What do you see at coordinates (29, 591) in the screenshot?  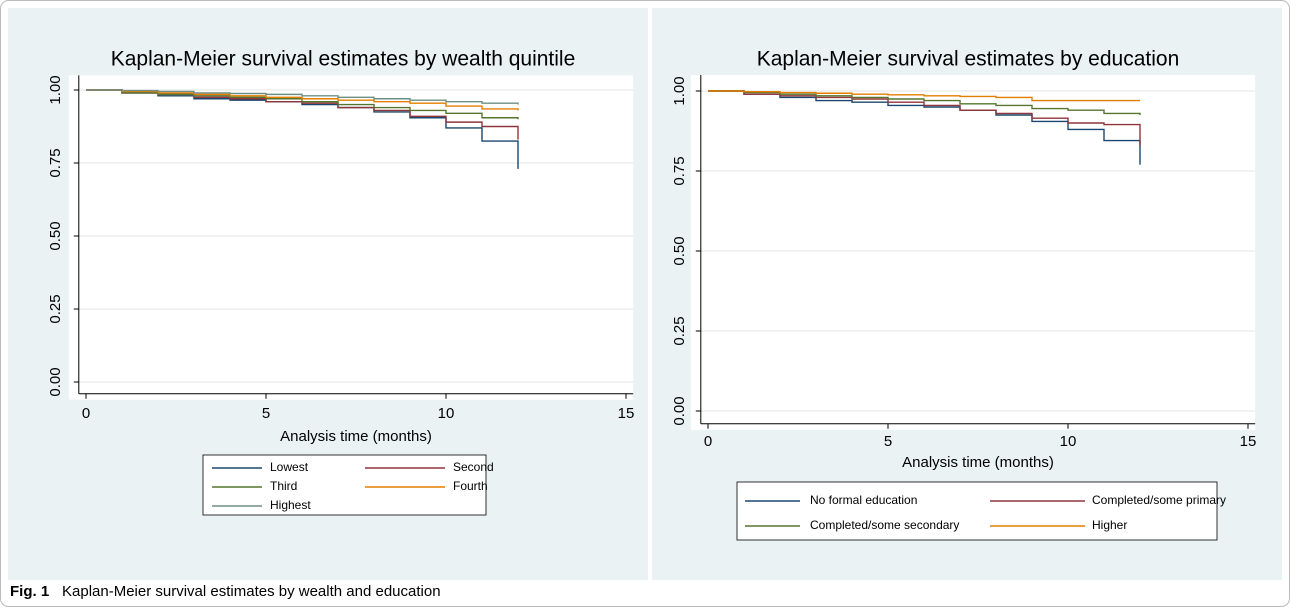 I see `caption-label: Fig. 1` at bounding box center [29, 591].